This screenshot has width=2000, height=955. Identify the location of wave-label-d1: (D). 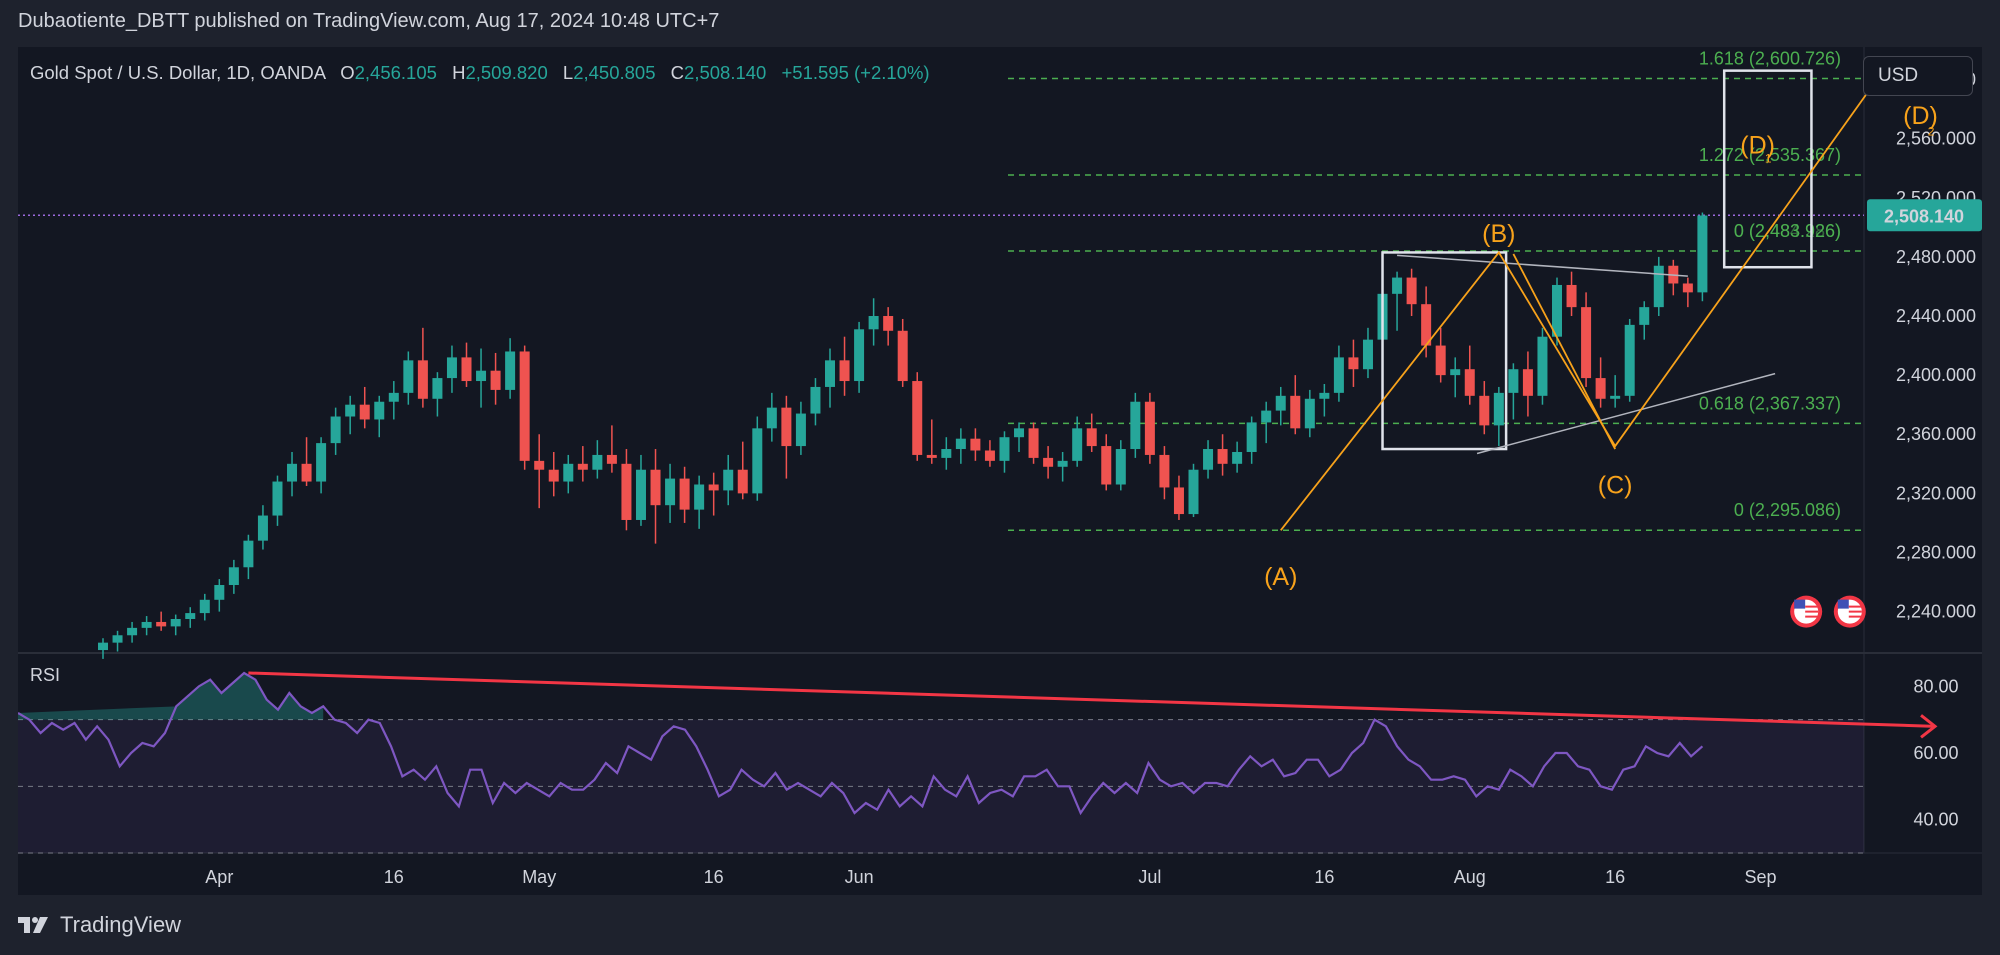
(1757, 145).